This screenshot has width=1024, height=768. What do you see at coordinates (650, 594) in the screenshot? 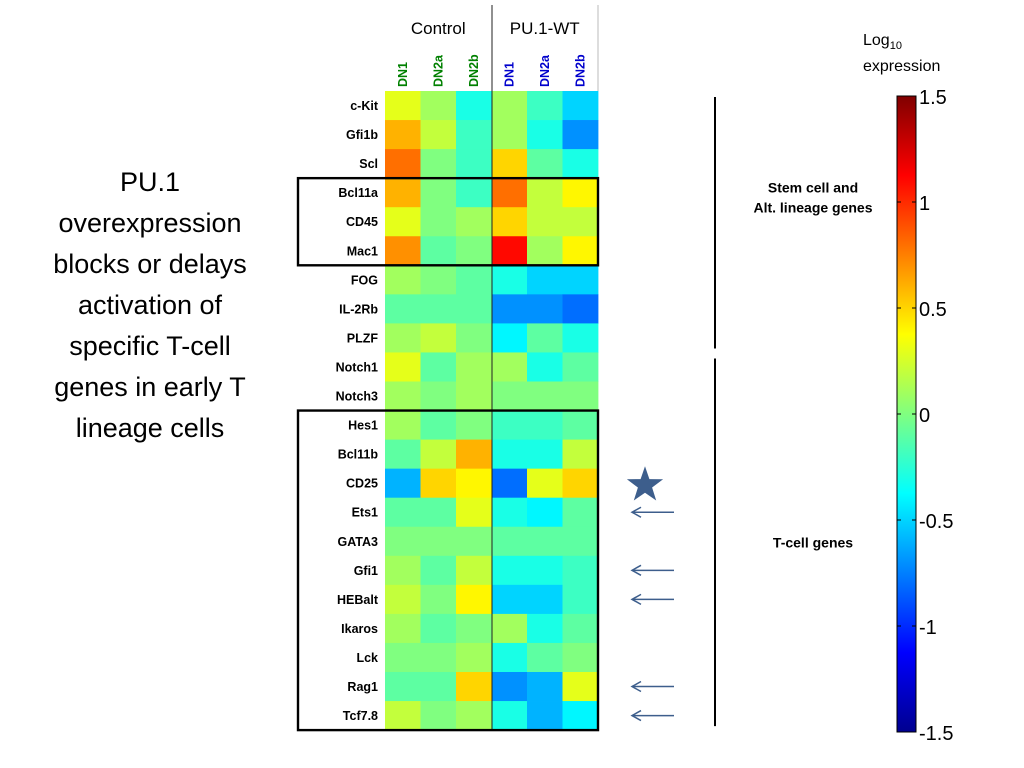
I see `row-markers` at bounding box center [650, 594].